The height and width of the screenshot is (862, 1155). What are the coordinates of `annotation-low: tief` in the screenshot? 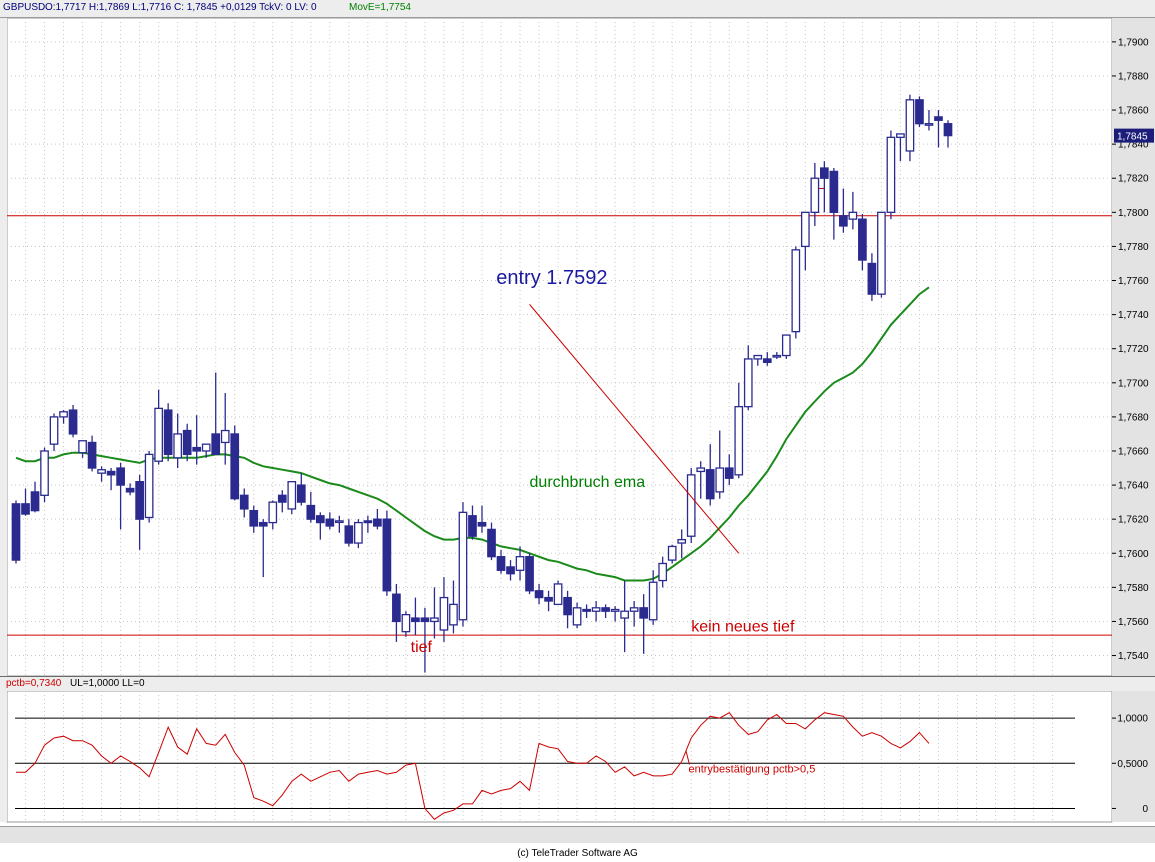 It's located at (422, 647).